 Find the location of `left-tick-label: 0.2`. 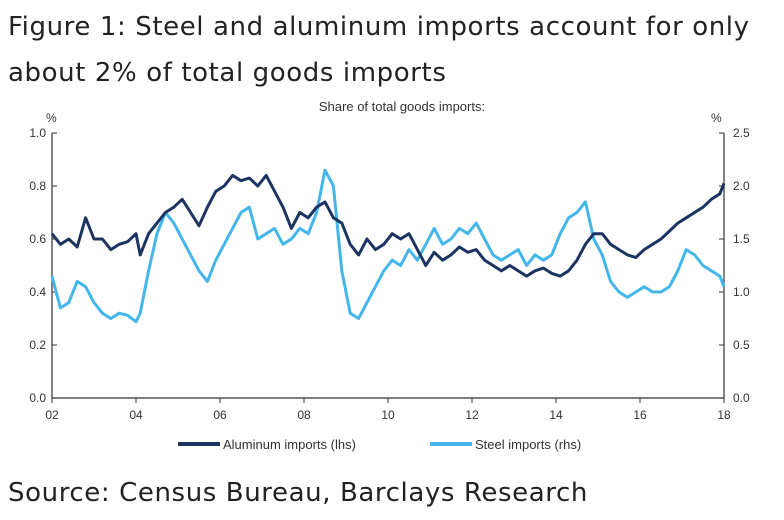

left-tick-label: 0.2 is located at coordinates (37, 345).